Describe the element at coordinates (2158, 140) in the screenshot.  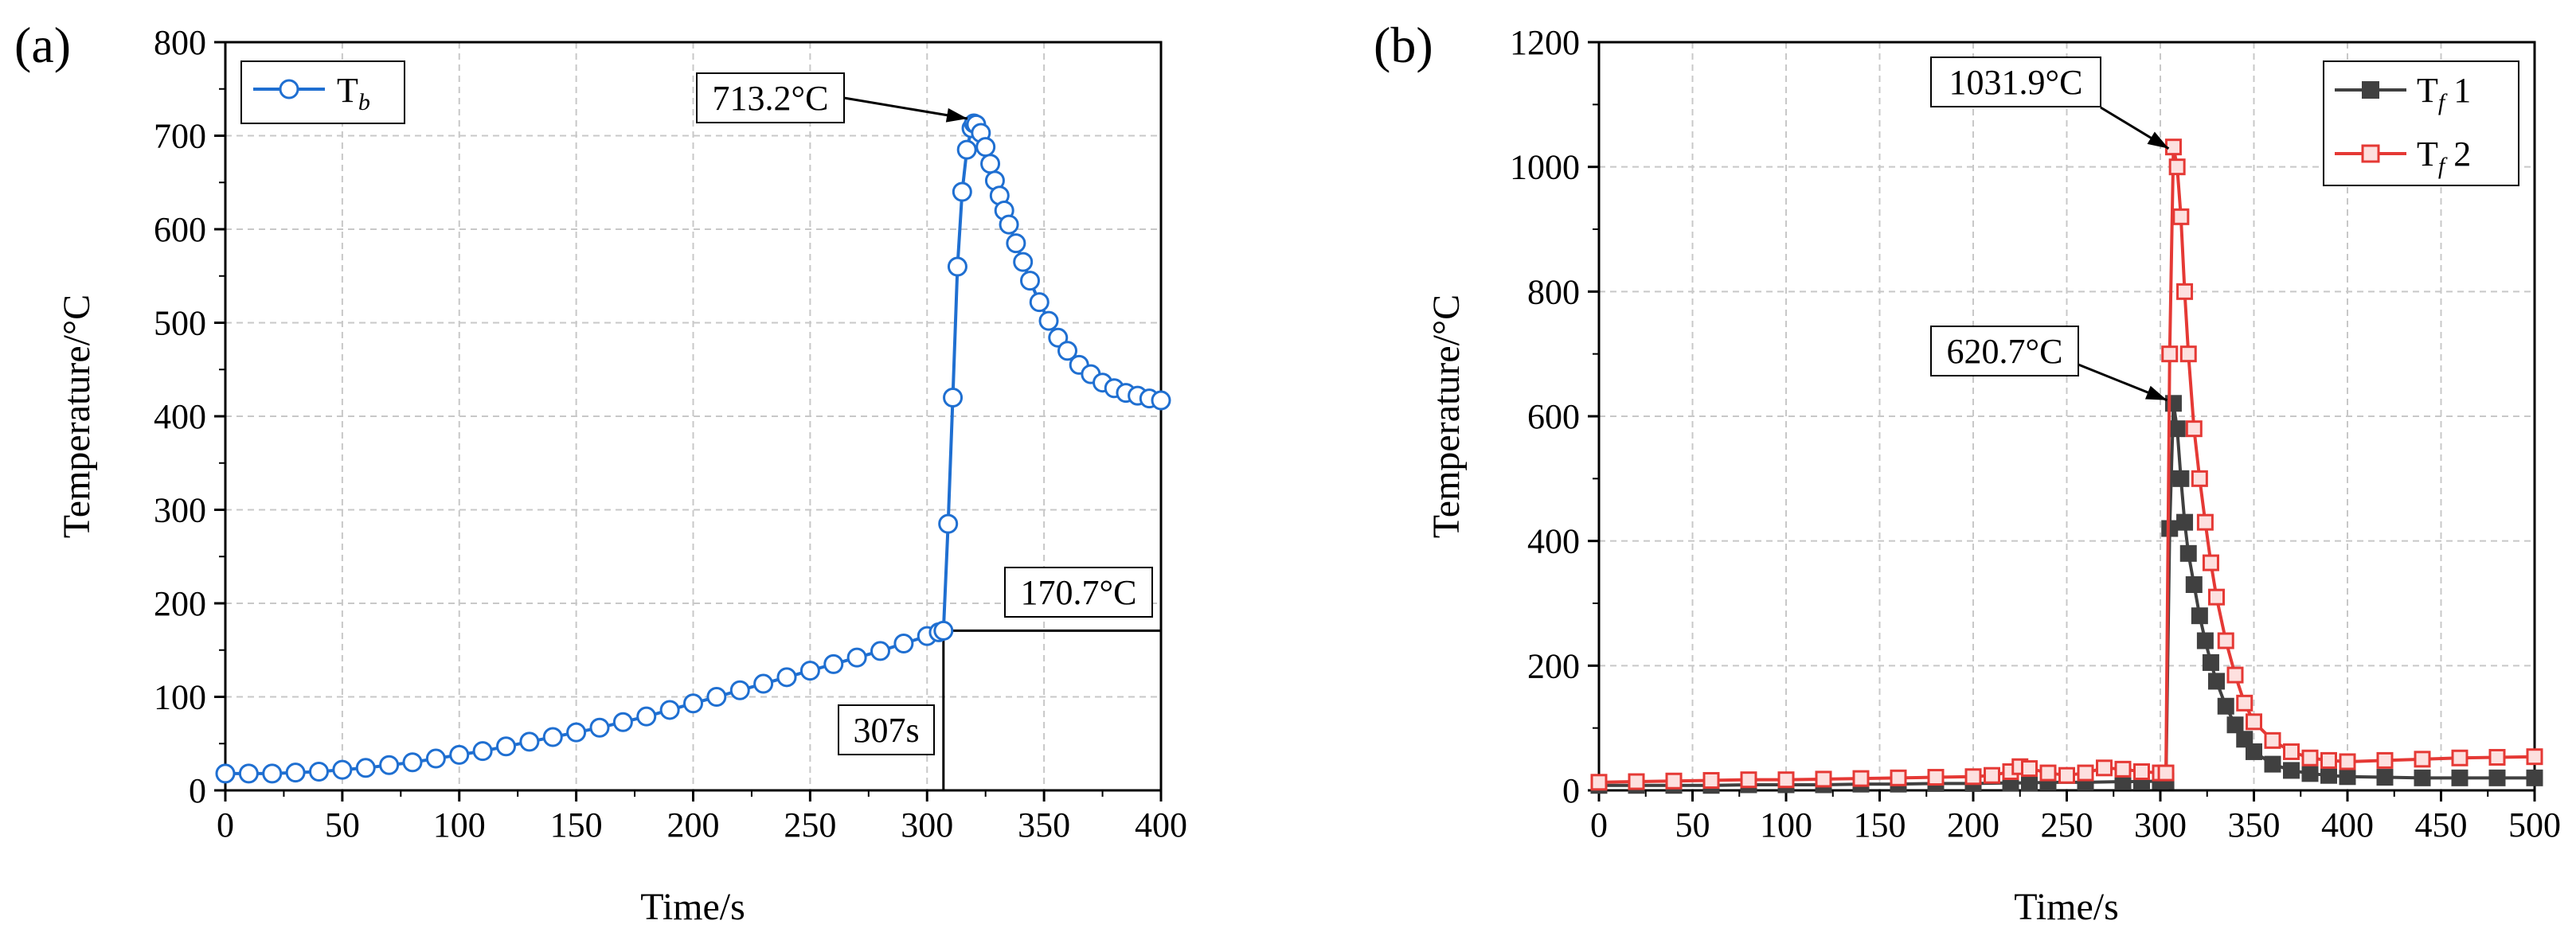
I see `annotation-arrow-peak-tf2-head` at that location.